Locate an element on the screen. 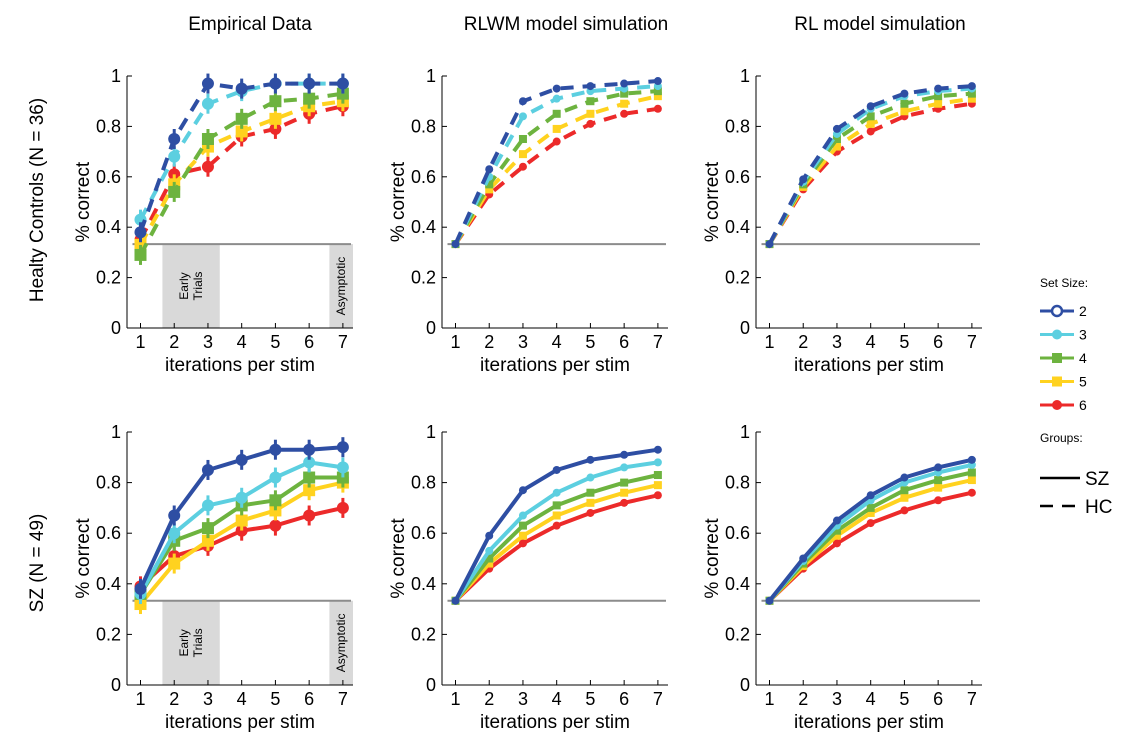 The height and width of the screenshot is (738, 1133). shaded-region-label-line: Trials is located at coordinates (198, 286).